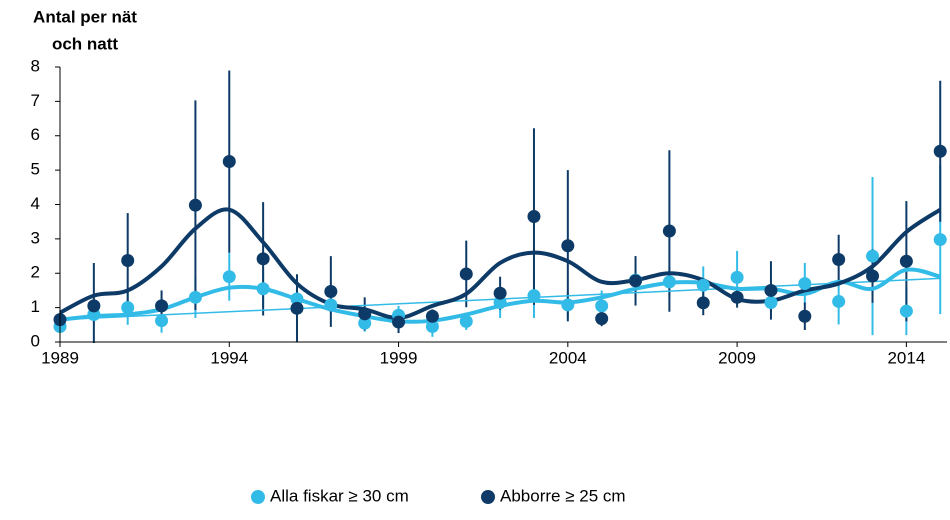  I want to click on x-tick-label: 2004, so click(568, 357).